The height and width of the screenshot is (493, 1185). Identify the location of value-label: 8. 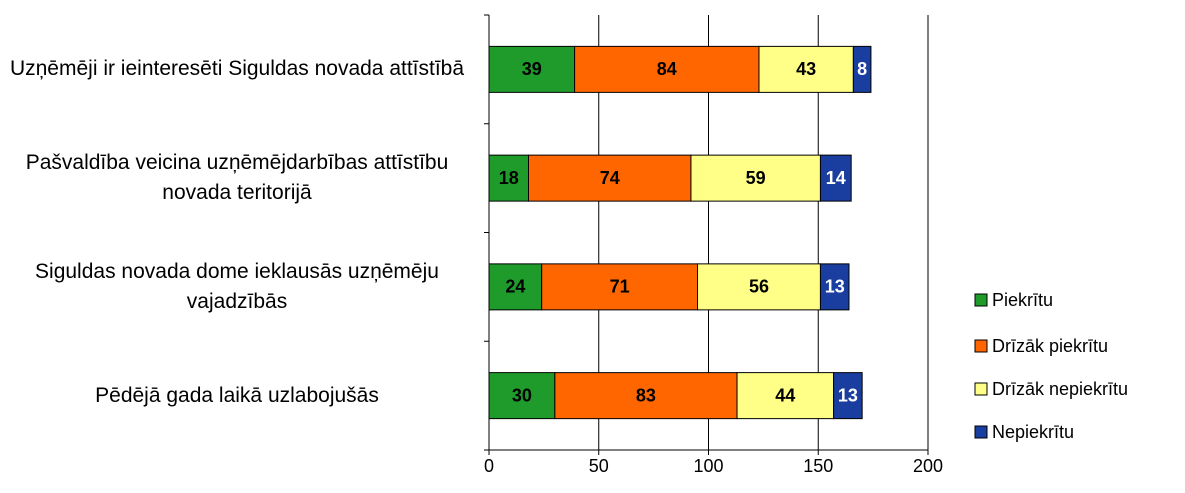
(862, 69).